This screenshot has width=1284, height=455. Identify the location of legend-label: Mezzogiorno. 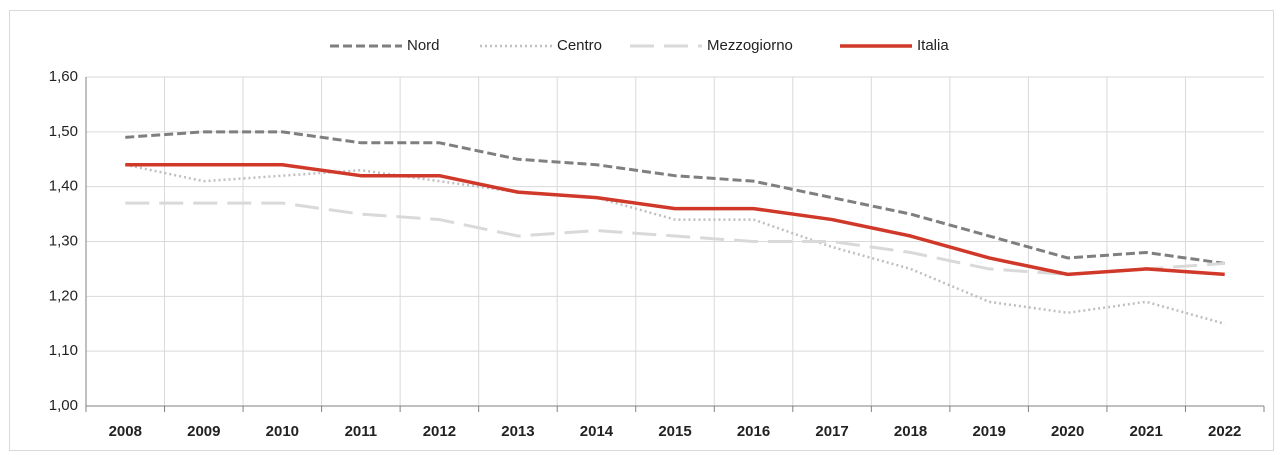
(750, 45).